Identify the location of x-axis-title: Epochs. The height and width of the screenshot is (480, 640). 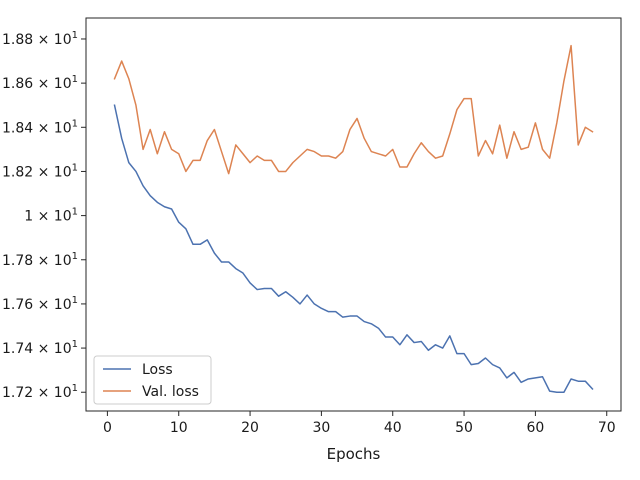
(354, 454).